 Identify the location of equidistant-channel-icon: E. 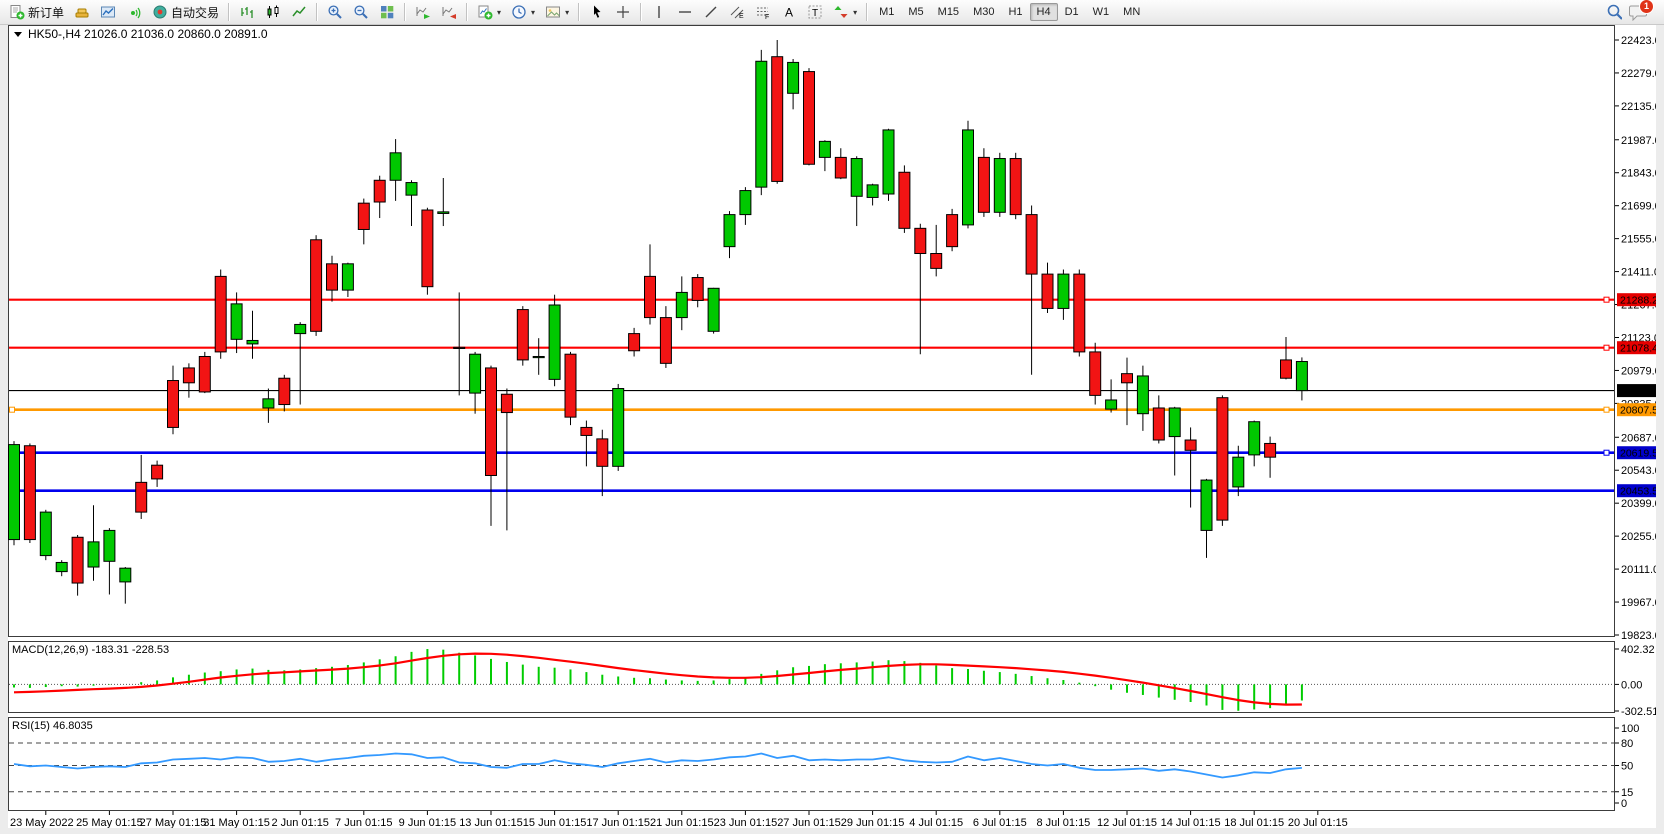
(737, 12).